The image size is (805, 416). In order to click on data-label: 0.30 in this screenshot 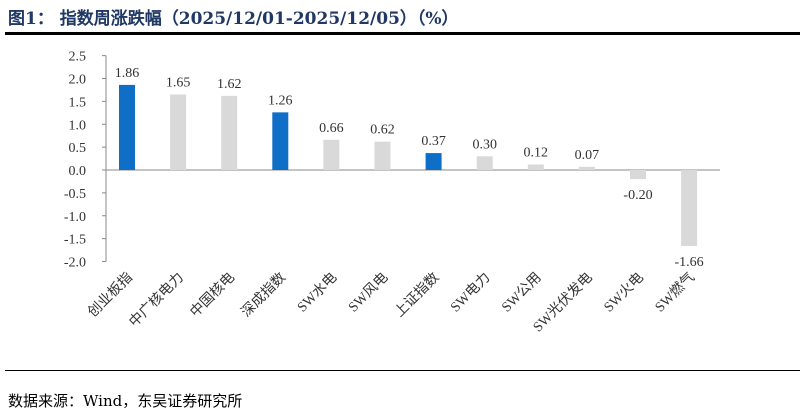, I will do `click(484, 144)`.